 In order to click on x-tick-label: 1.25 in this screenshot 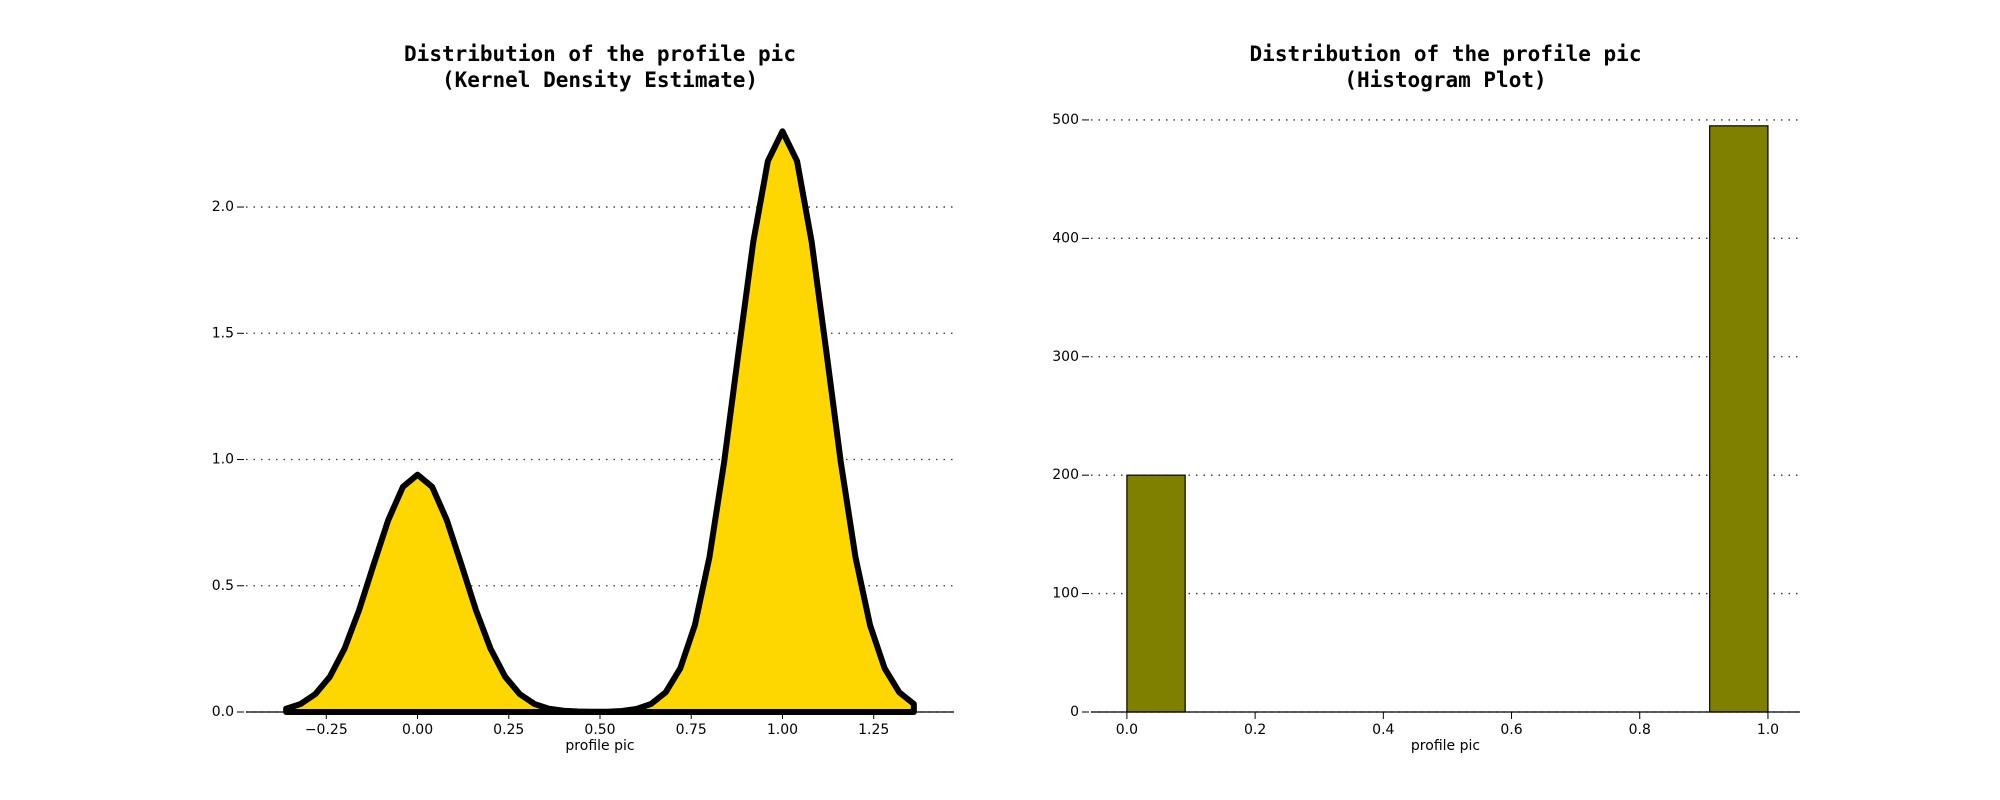, I will do `click(873, 730)`.